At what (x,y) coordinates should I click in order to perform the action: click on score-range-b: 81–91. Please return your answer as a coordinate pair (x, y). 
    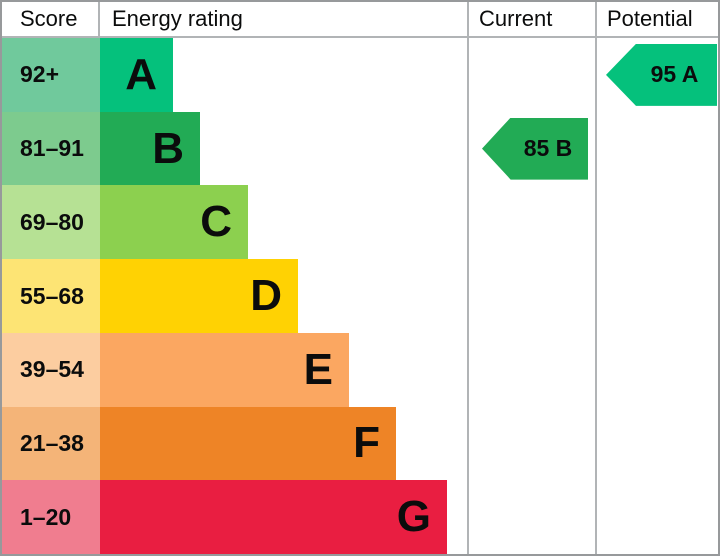
    Looking at the image, I should click on (51, 148).